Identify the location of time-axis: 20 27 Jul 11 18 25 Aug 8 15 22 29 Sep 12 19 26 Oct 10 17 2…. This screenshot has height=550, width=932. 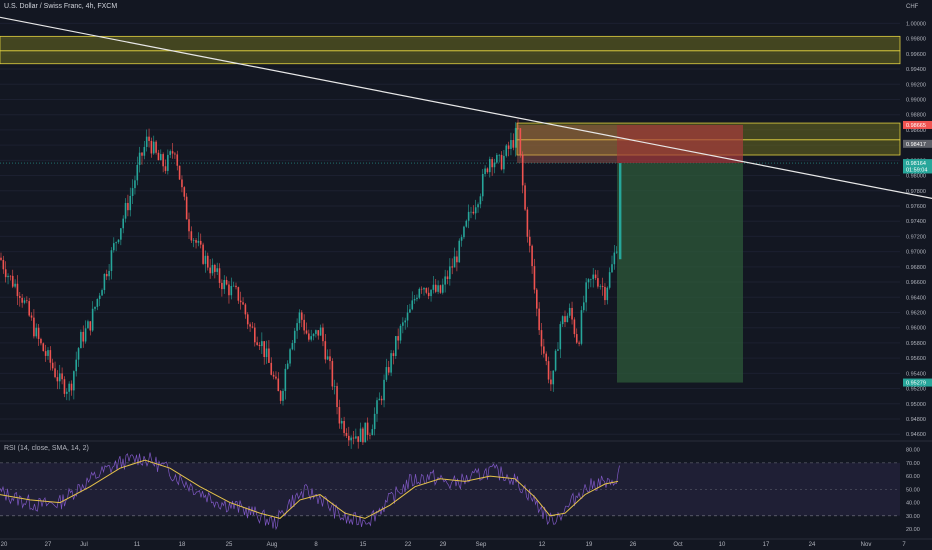
(454, 545).